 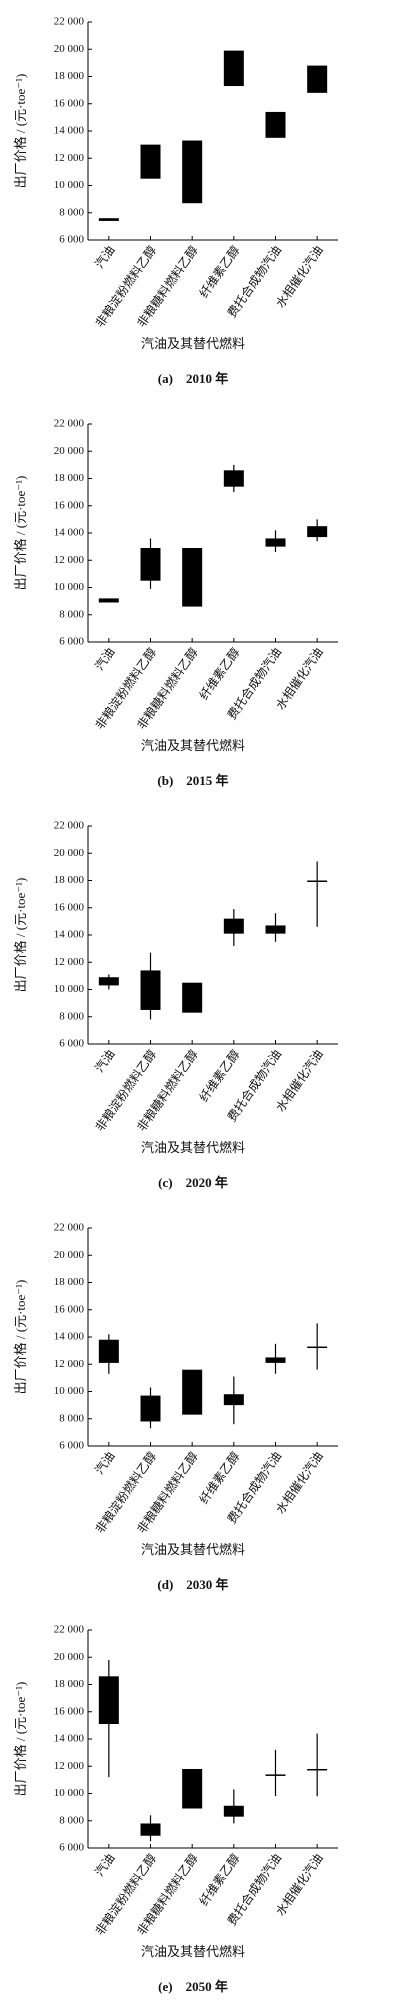 What do you see at coordinates (192, 1584) in the screenshot?
I see `panel-caption: (d) 2030 年` at bounding box center [192, 1584].